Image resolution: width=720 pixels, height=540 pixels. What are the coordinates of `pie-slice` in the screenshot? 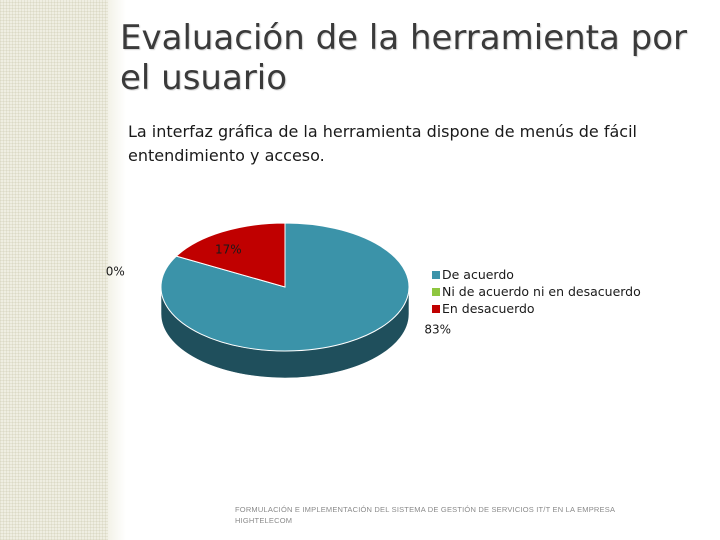 It's located at (230, 255).